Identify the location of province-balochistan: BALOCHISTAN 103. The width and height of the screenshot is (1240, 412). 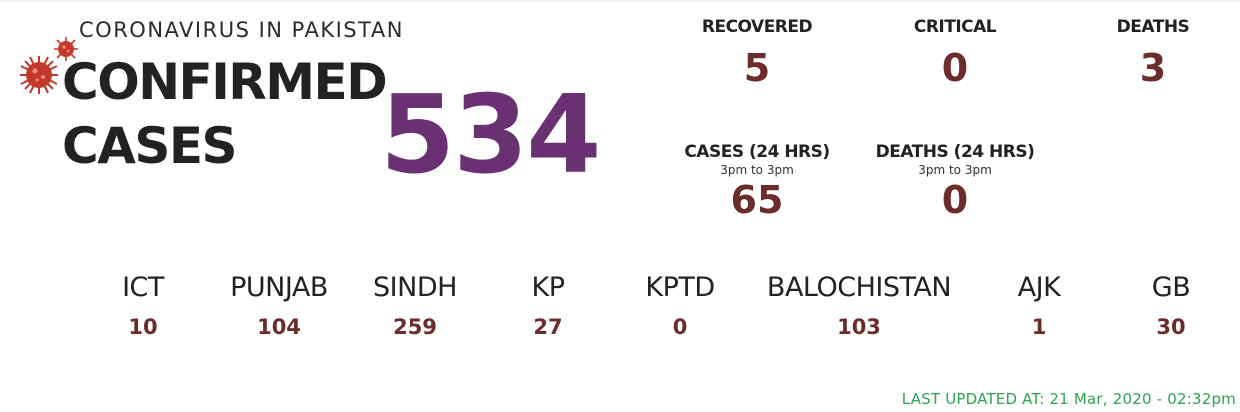
(859, 305).